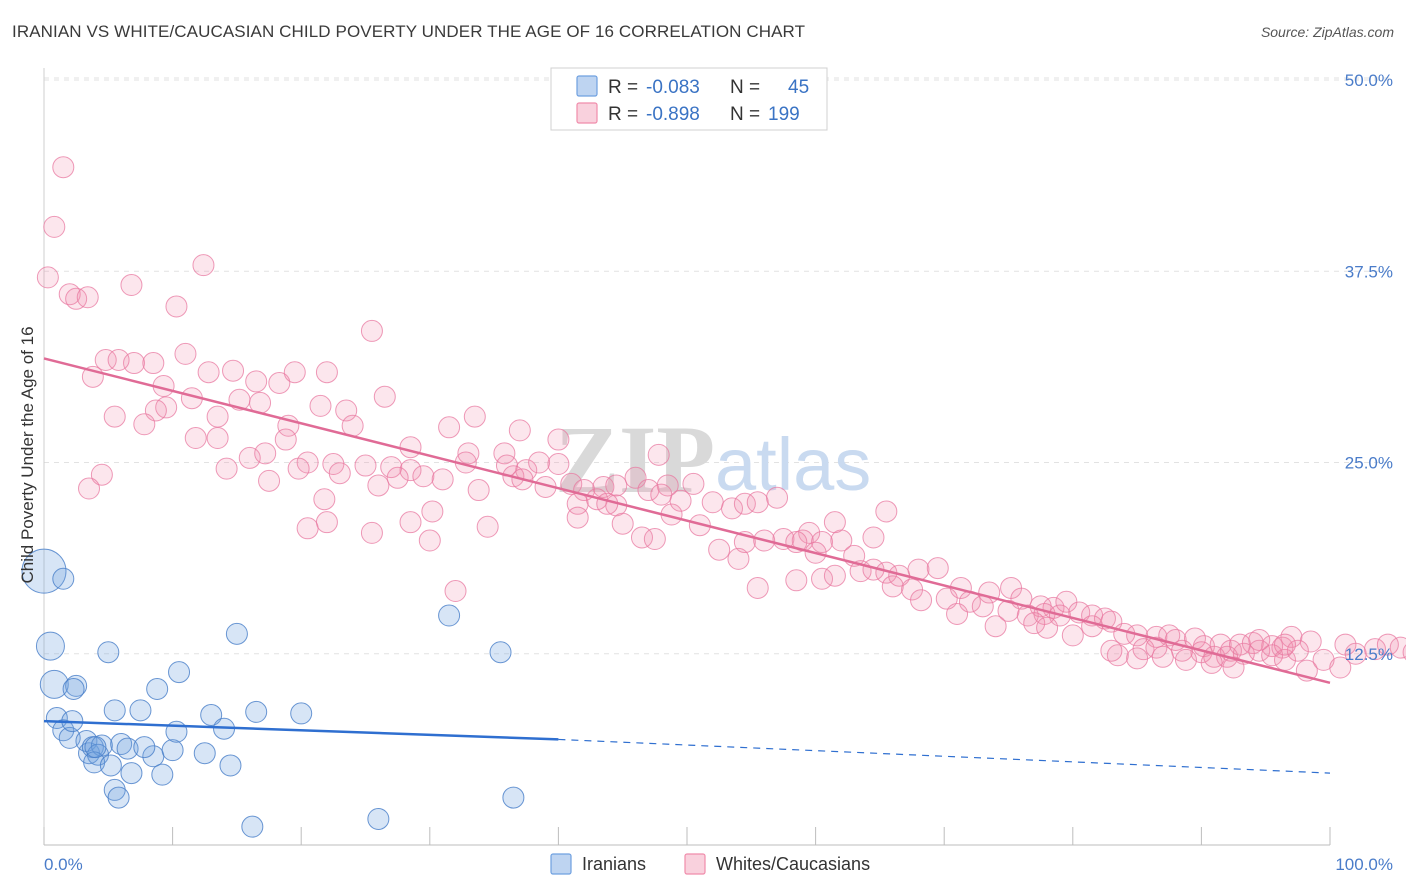 The height and width of the screenshot is (892, 1406). Describe the element at coordinates (63, 864) in the screenshot. I see `x-tick-label-0: 0.0%` at that location.